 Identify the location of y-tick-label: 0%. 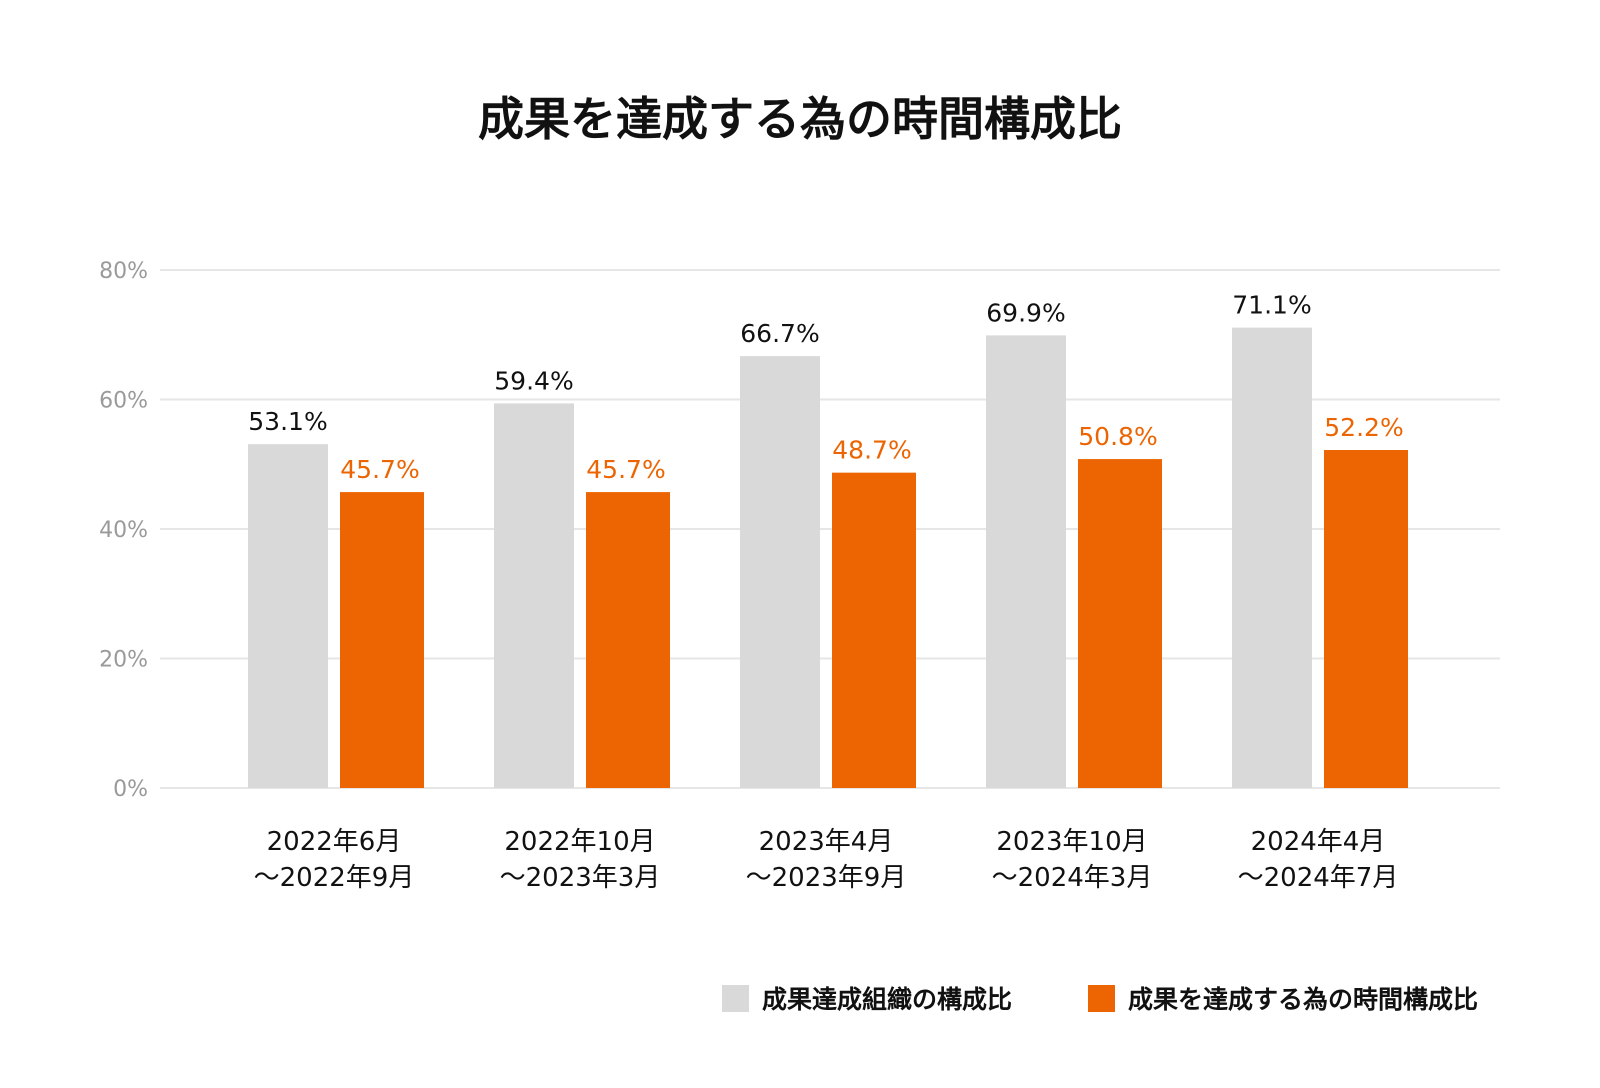
(130, 789).